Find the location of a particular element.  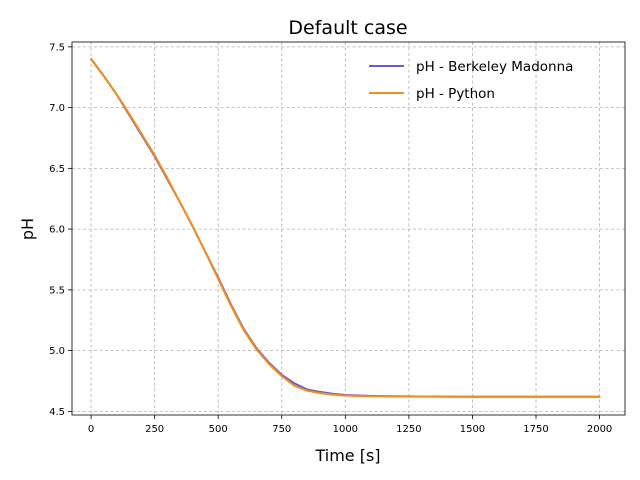

x-tick-label: 2000 is located at coordinates (599, 429).